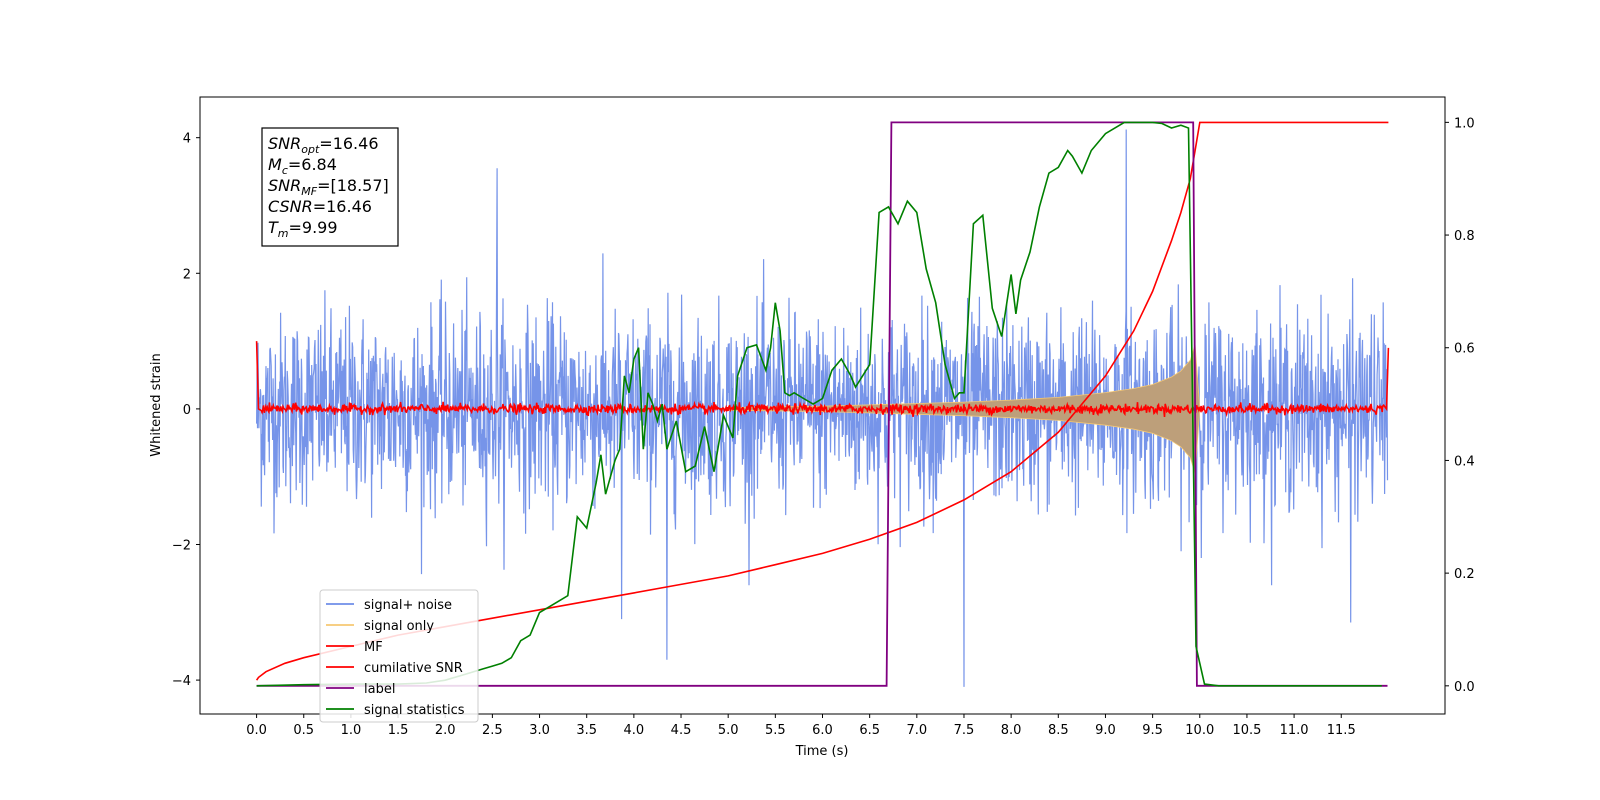 The width and height of the screenshot is (1600, 800). What do you see at coordinates (1105, 730) in the screenshot?
I see `x-tick-label: 9.0` at bounding box center [1105, 730].